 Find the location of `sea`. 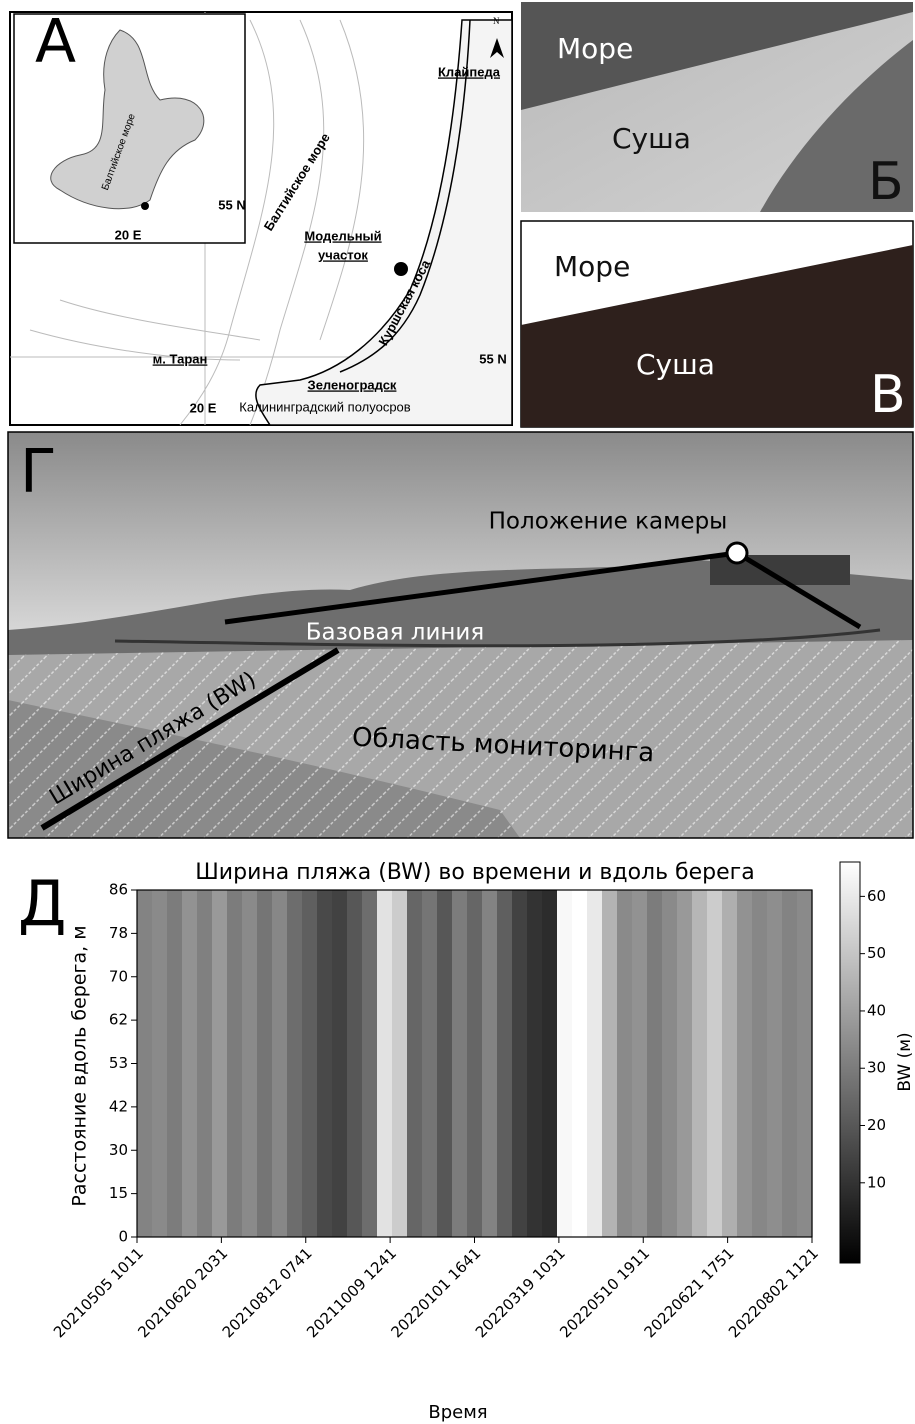

sea is located at coordinates (717, 56).